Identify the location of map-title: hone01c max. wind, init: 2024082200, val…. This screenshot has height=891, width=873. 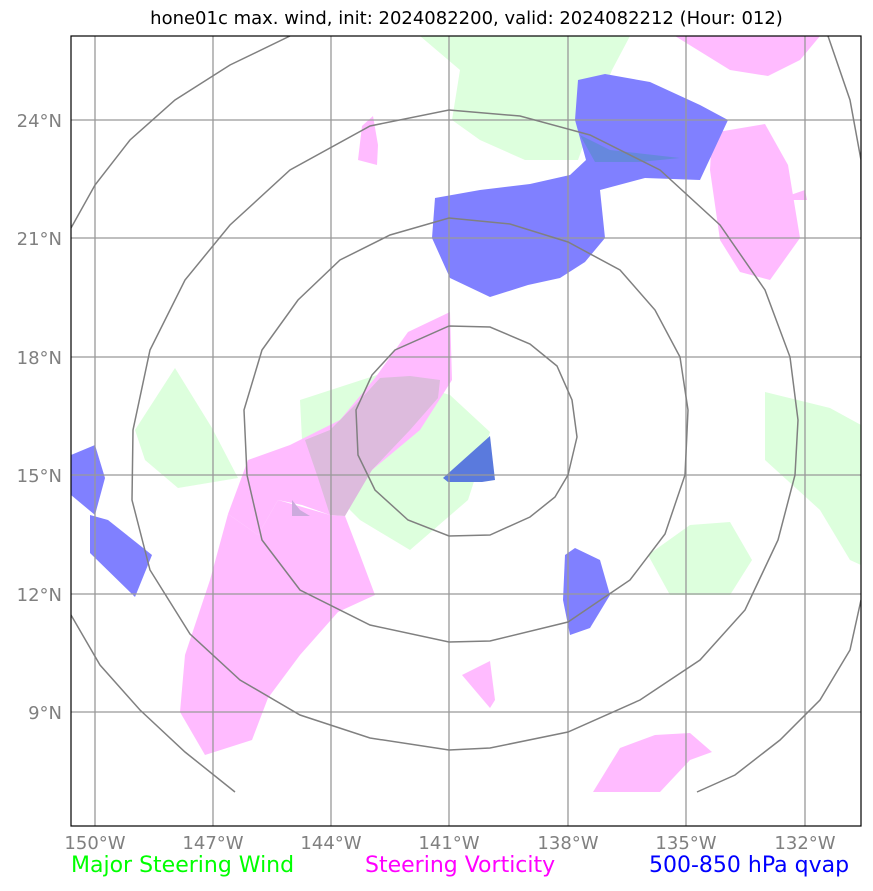
(466, 18).